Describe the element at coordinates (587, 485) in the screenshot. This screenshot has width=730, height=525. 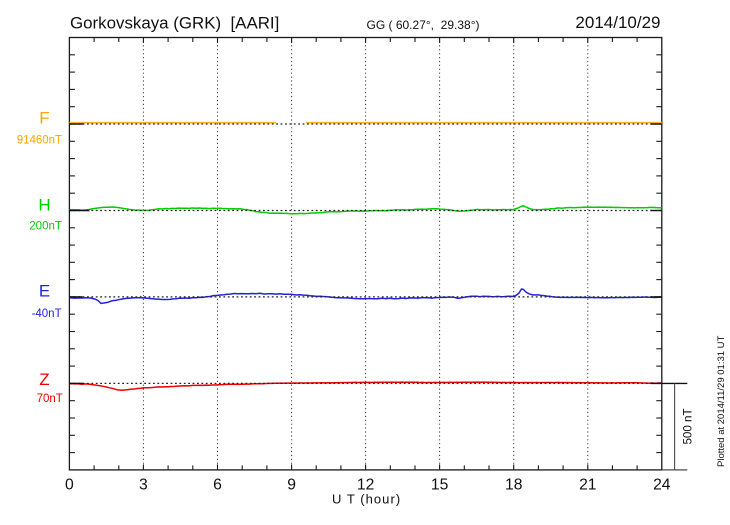
I see `svg-text: 21` at that location.